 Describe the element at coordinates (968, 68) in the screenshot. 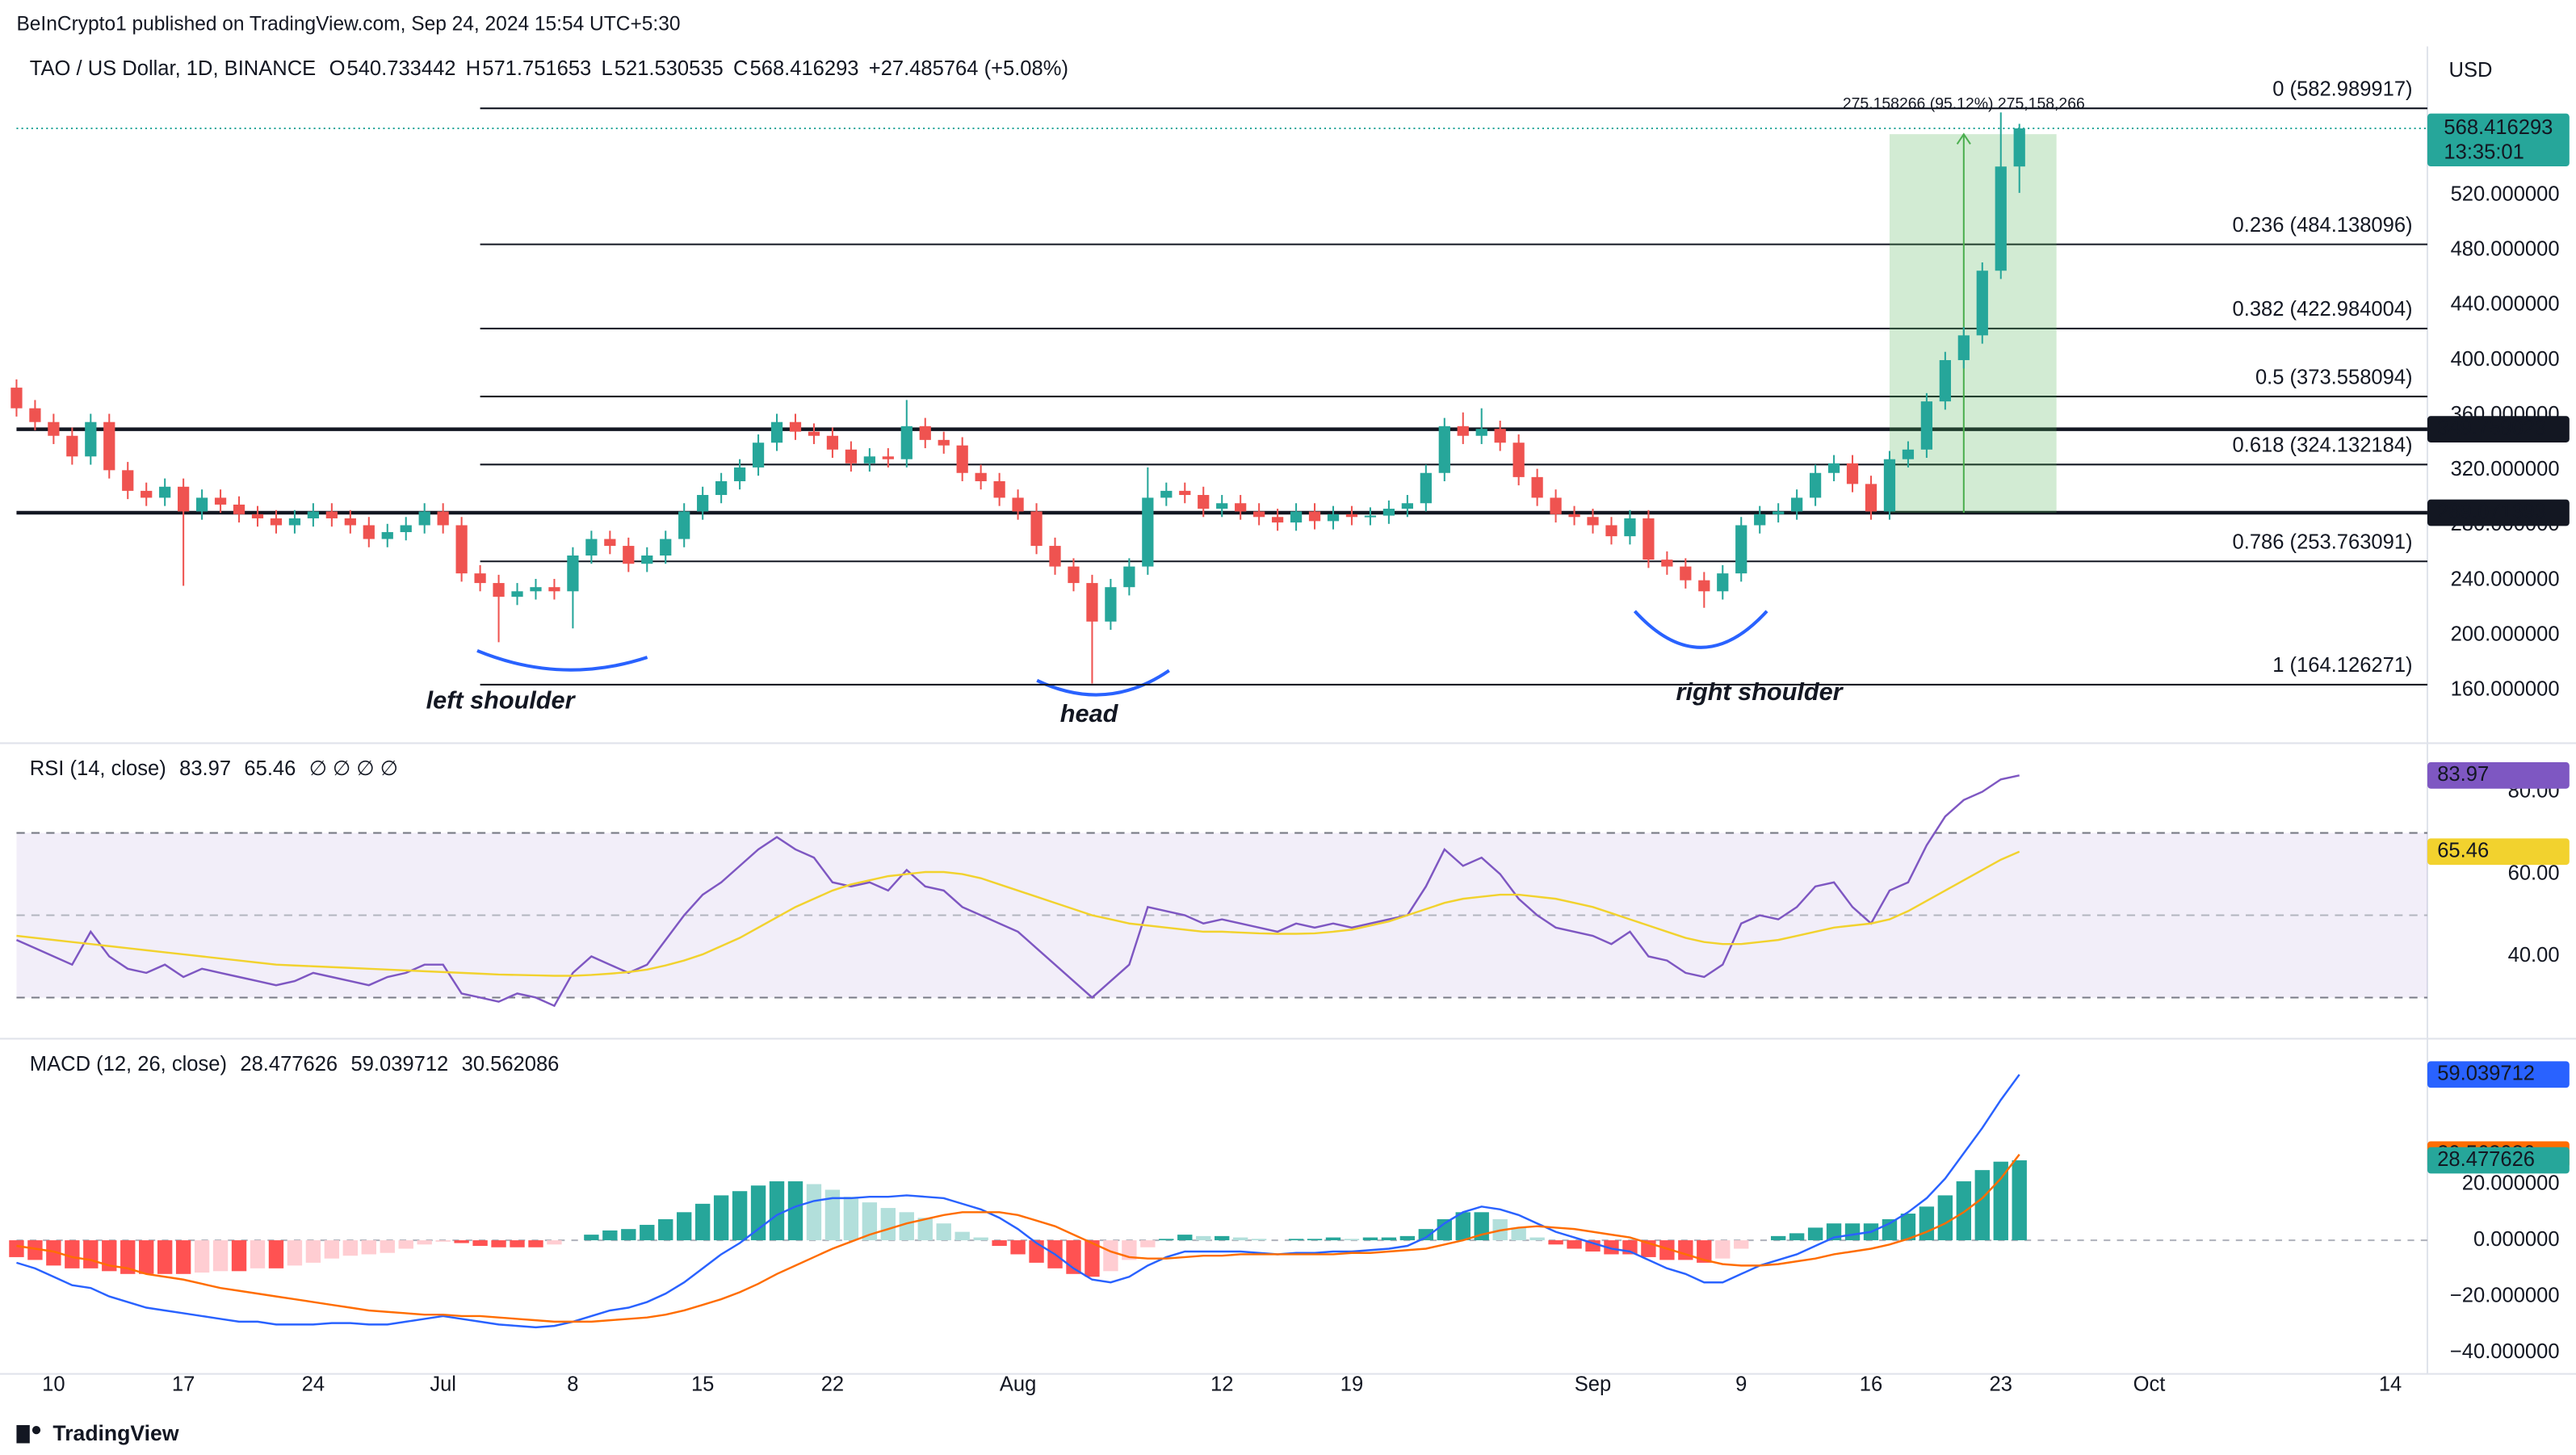

I see `legend-text: +27.485764 (+5.08%)` at that location.